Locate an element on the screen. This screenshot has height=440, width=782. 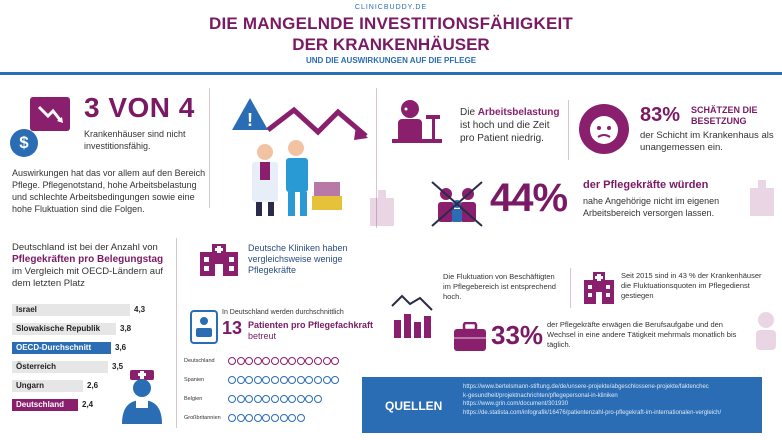
belastung-pre: Die is located at coordinates (468, 112).